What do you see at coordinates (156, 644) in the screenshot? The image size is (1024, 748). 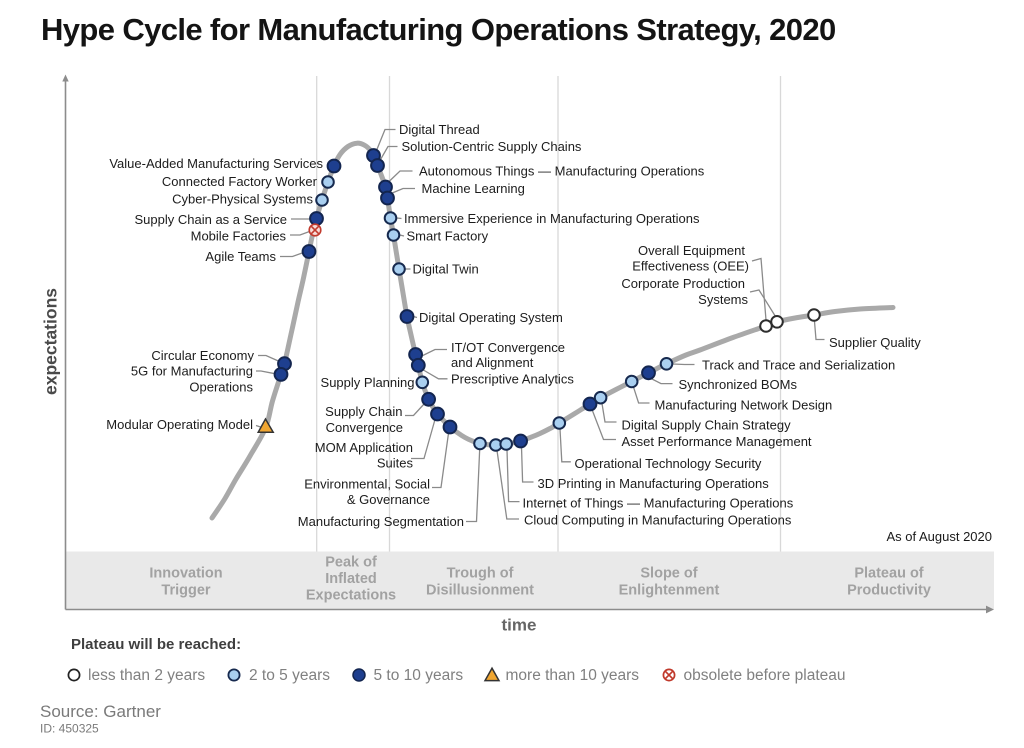 I see `svg-text: Plateau will be reached:` at bounding box center [156, 644].